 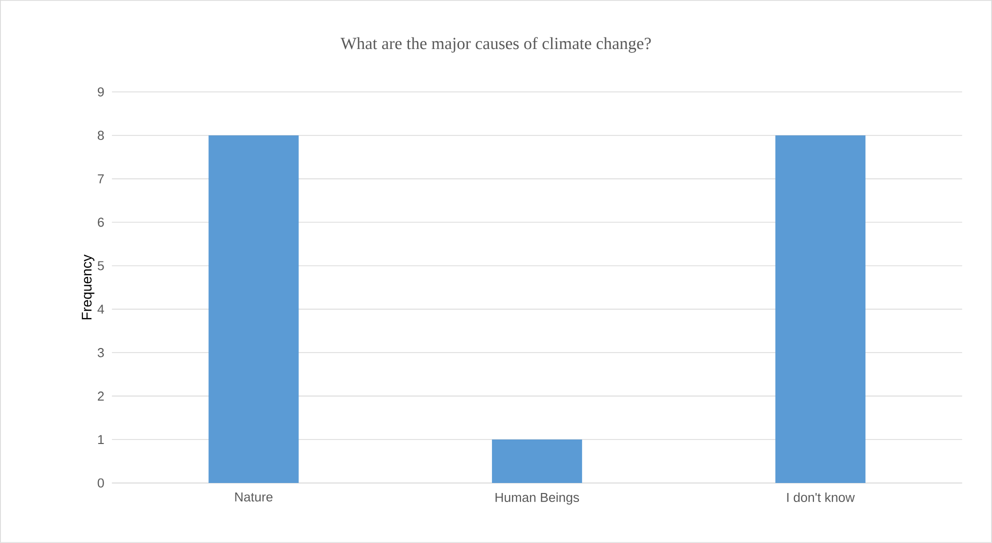 What do you see at coordinates (538, 498) in the screenshot?
I see `x-tick-label: Human Beings` at bounding box center [538, 498].